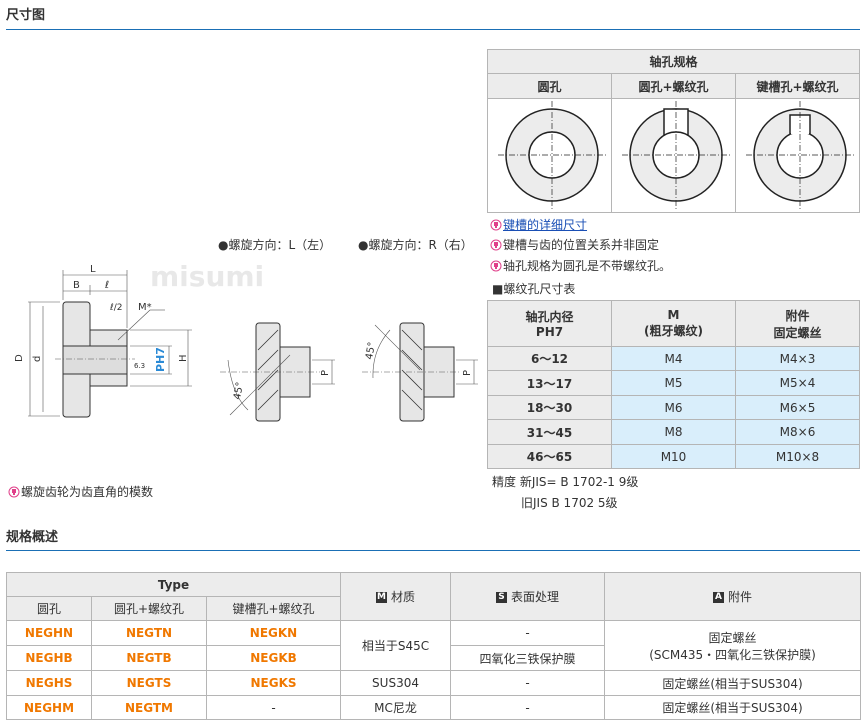 The image size is (868, 724). I want to click on accessory-badge-icon: A, so click(718, 597).